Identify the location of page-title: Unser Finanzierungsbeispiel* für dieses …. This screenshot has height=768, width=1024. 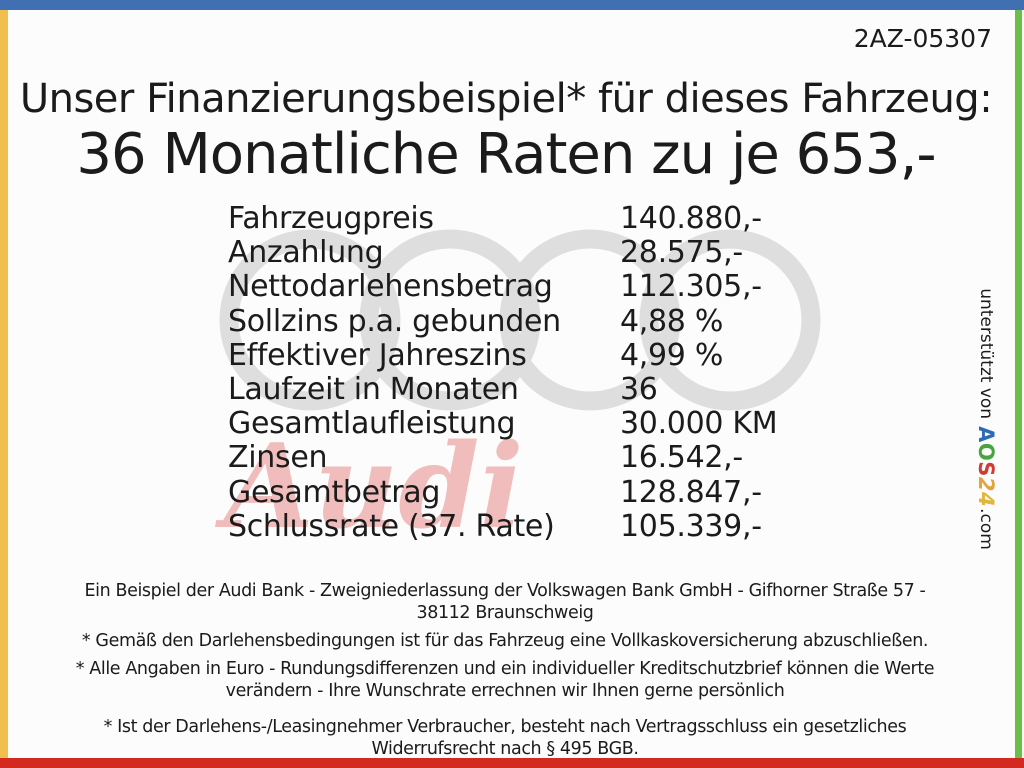
(506, 99).